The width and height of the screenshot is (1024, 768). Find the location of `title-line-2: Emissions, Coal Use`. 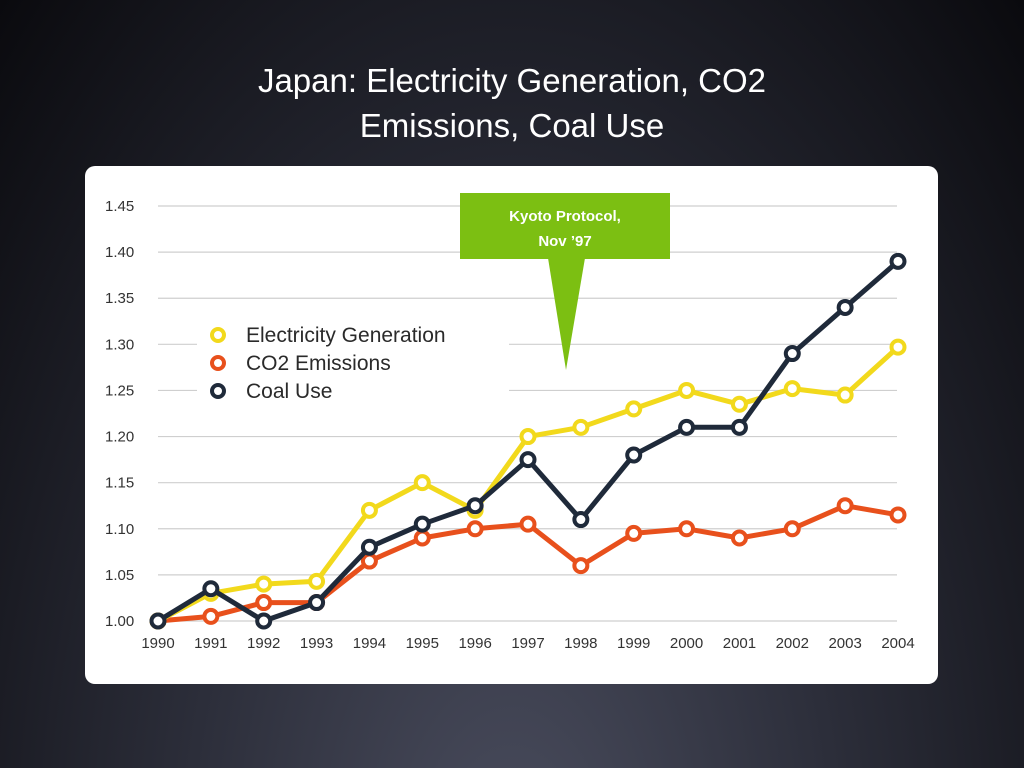

title-line-2: Emissions, Coal Use is located at coordinates (512, 125).